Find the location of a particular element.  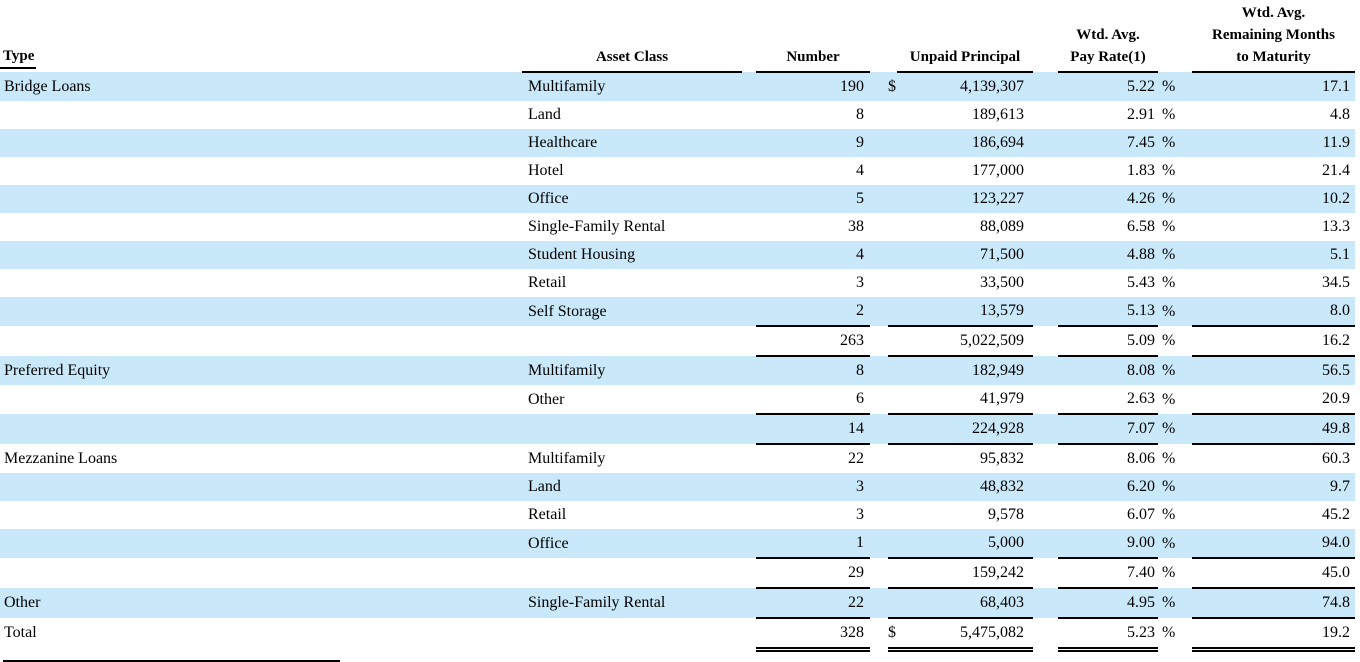

cell-months-to-maturity: 45.2 is located at coordinates (1336, 514).